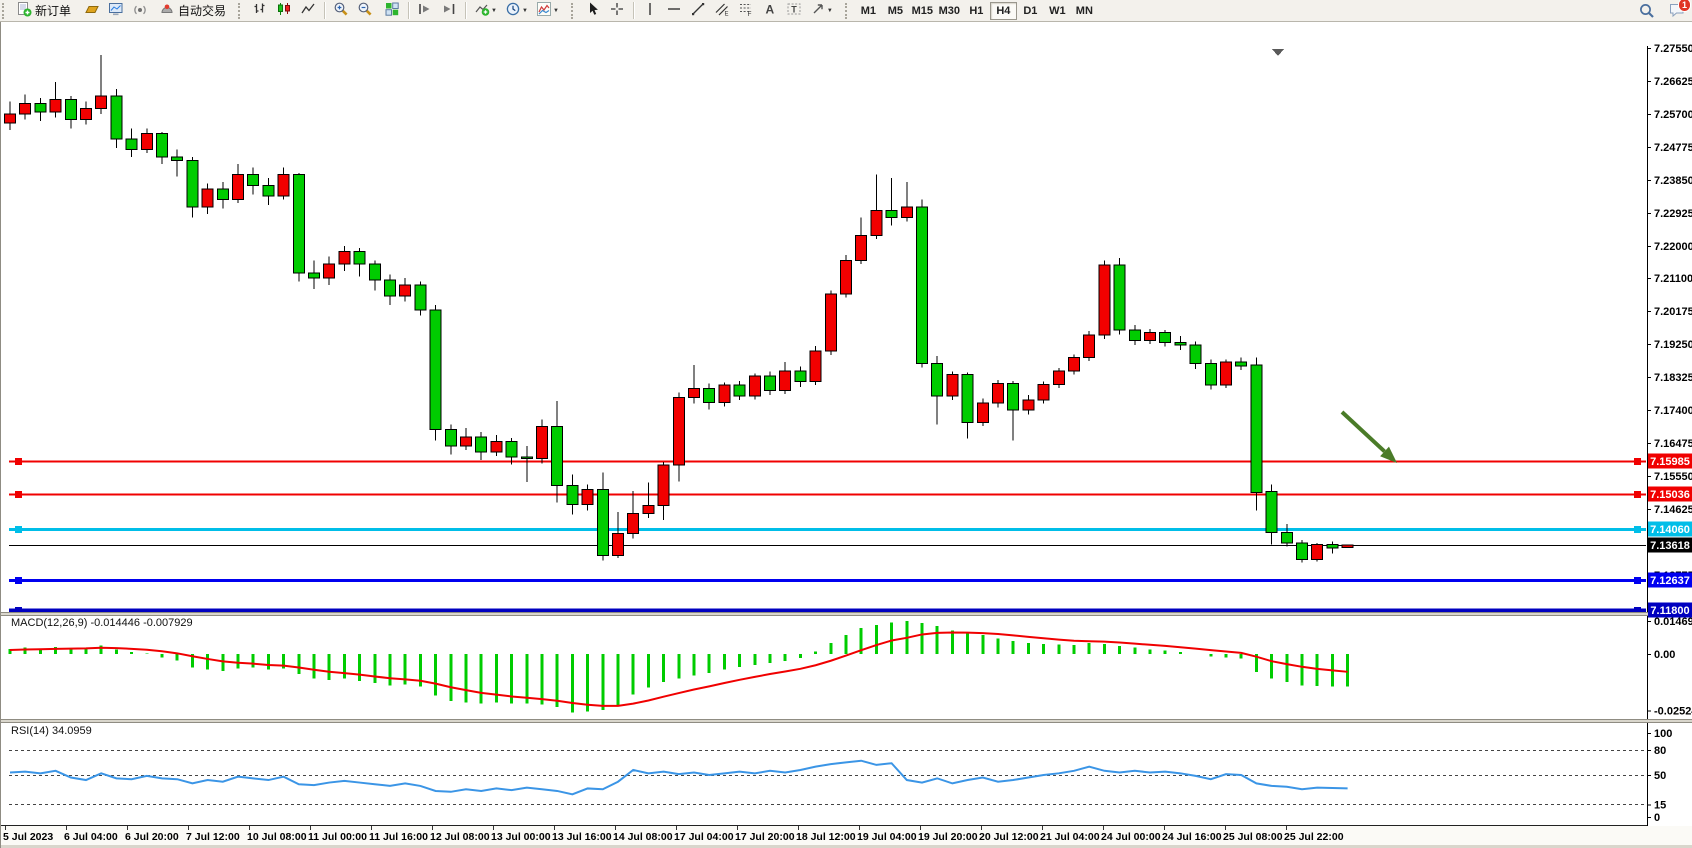 This screenshot has width=1692, height=848. I want to click on mql-wizard-button, so click(92, 11).